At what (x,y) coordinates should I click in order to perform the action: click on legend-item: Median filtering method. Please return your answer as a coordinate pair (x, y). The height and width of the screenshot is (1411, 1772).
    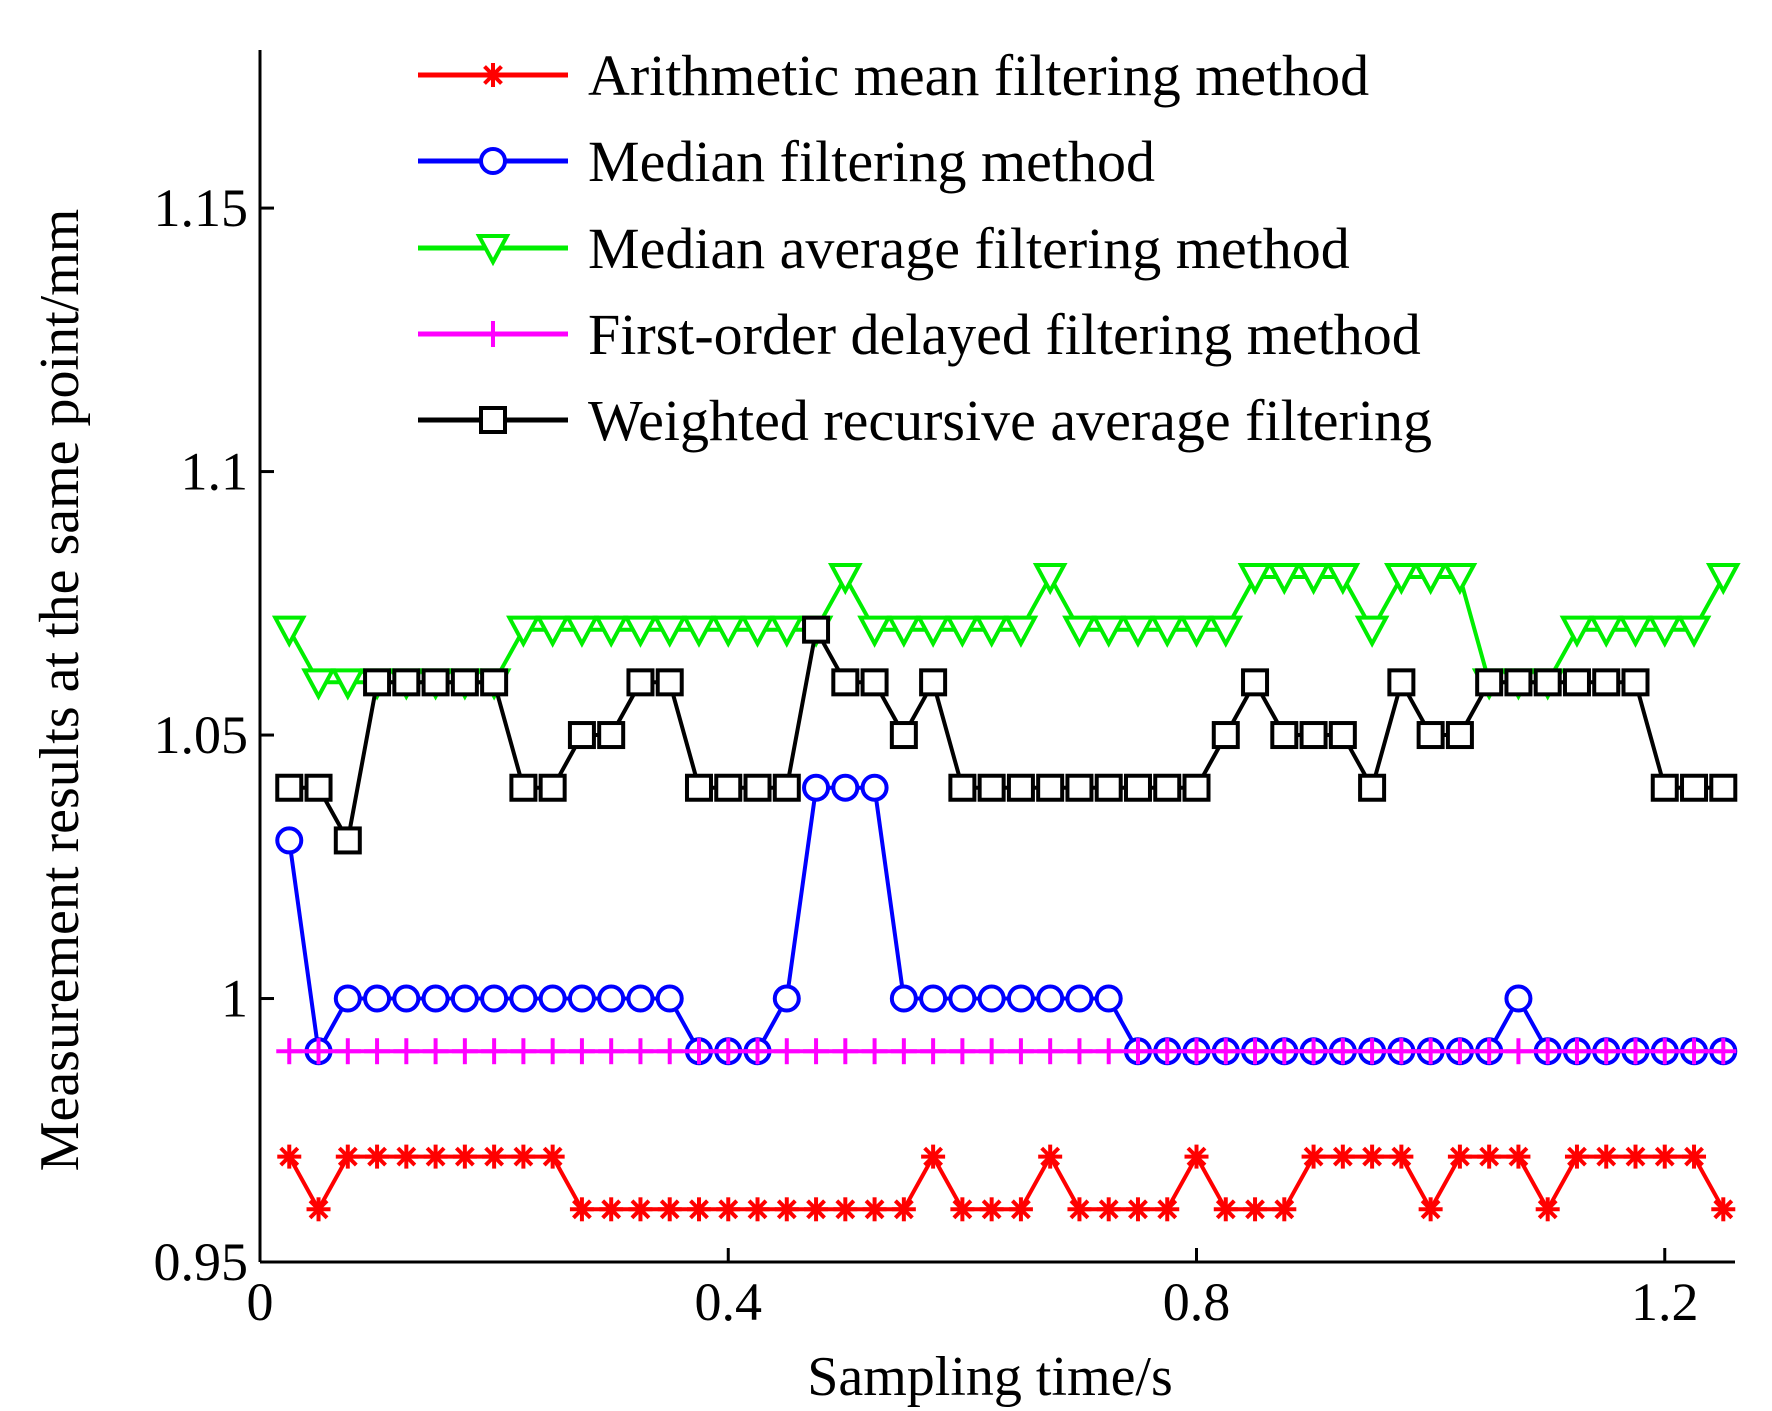
    Looking at the image, I should click on (786, 161).